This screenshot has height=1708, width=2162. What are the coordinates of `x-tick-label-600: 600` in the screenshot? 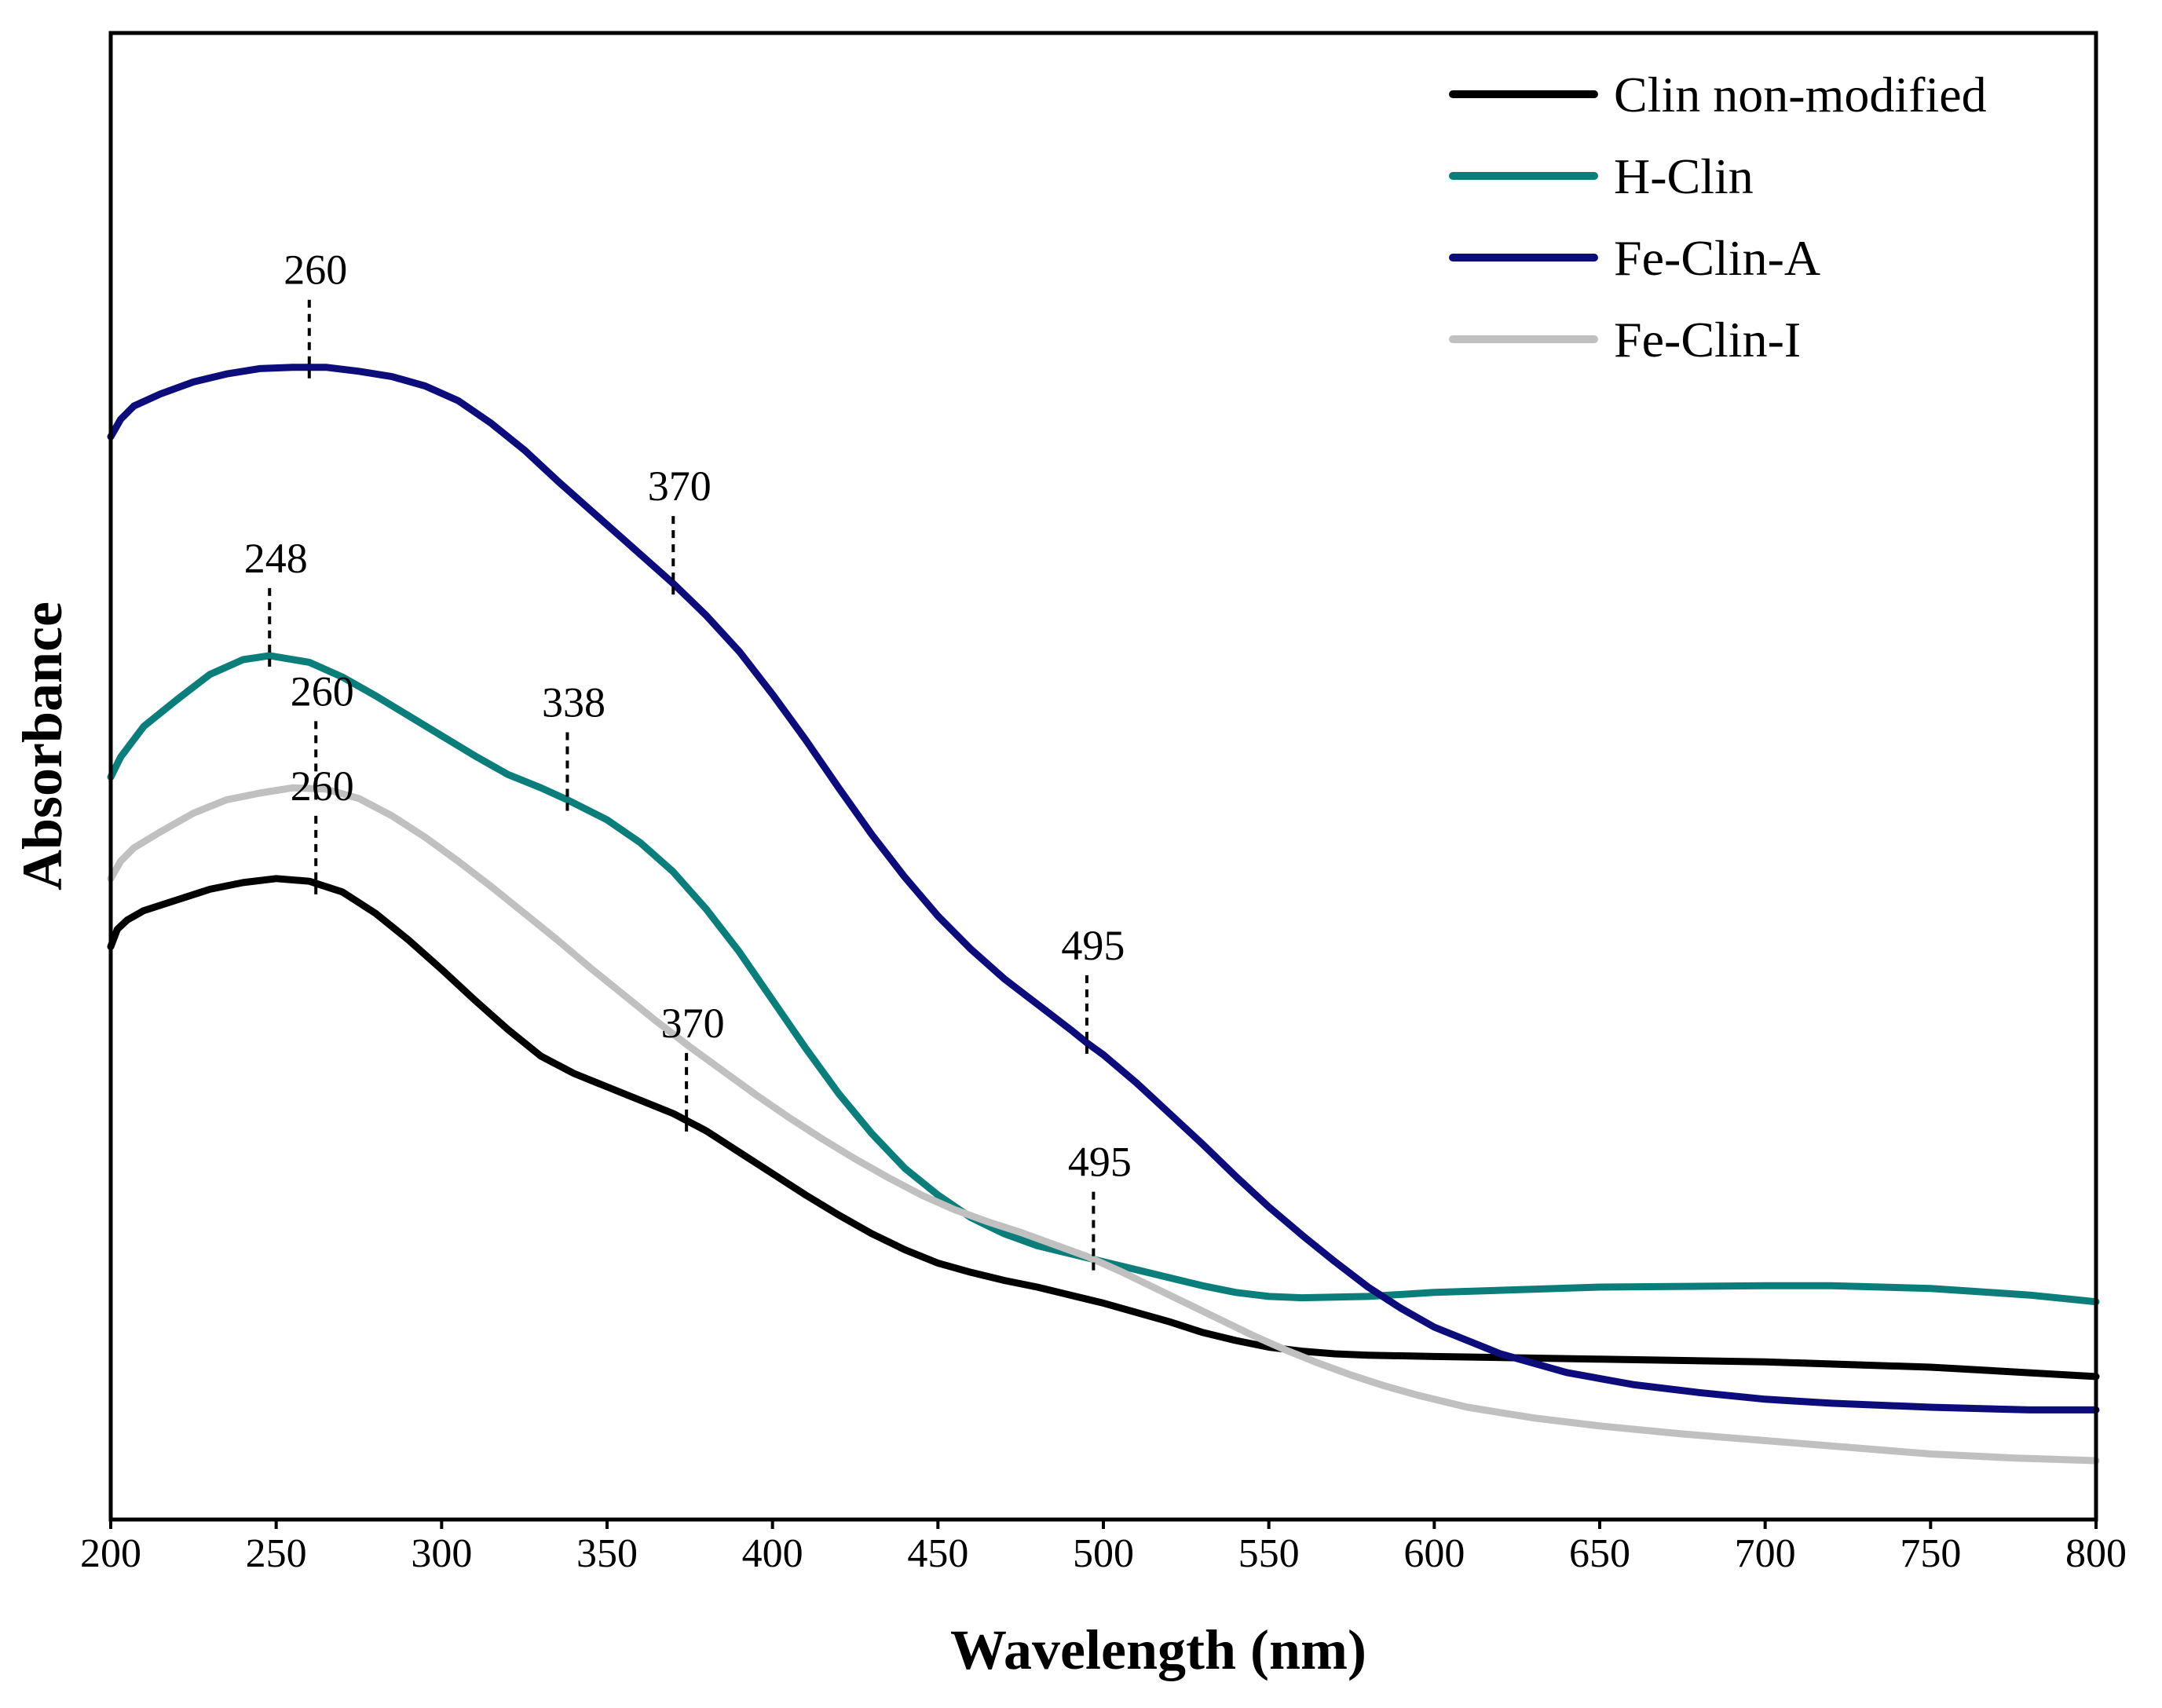 It's located at (1434, 1553).